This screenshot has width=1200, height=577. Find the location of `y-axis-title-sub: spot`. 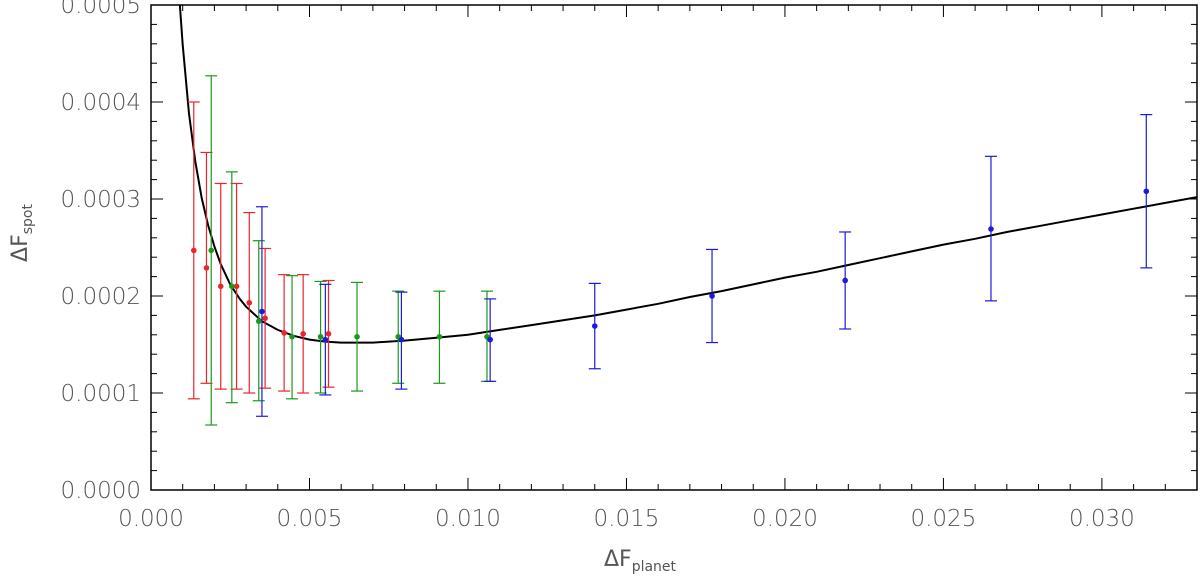

y-axis-title-sub: spot is located at coordinates (28, 219).